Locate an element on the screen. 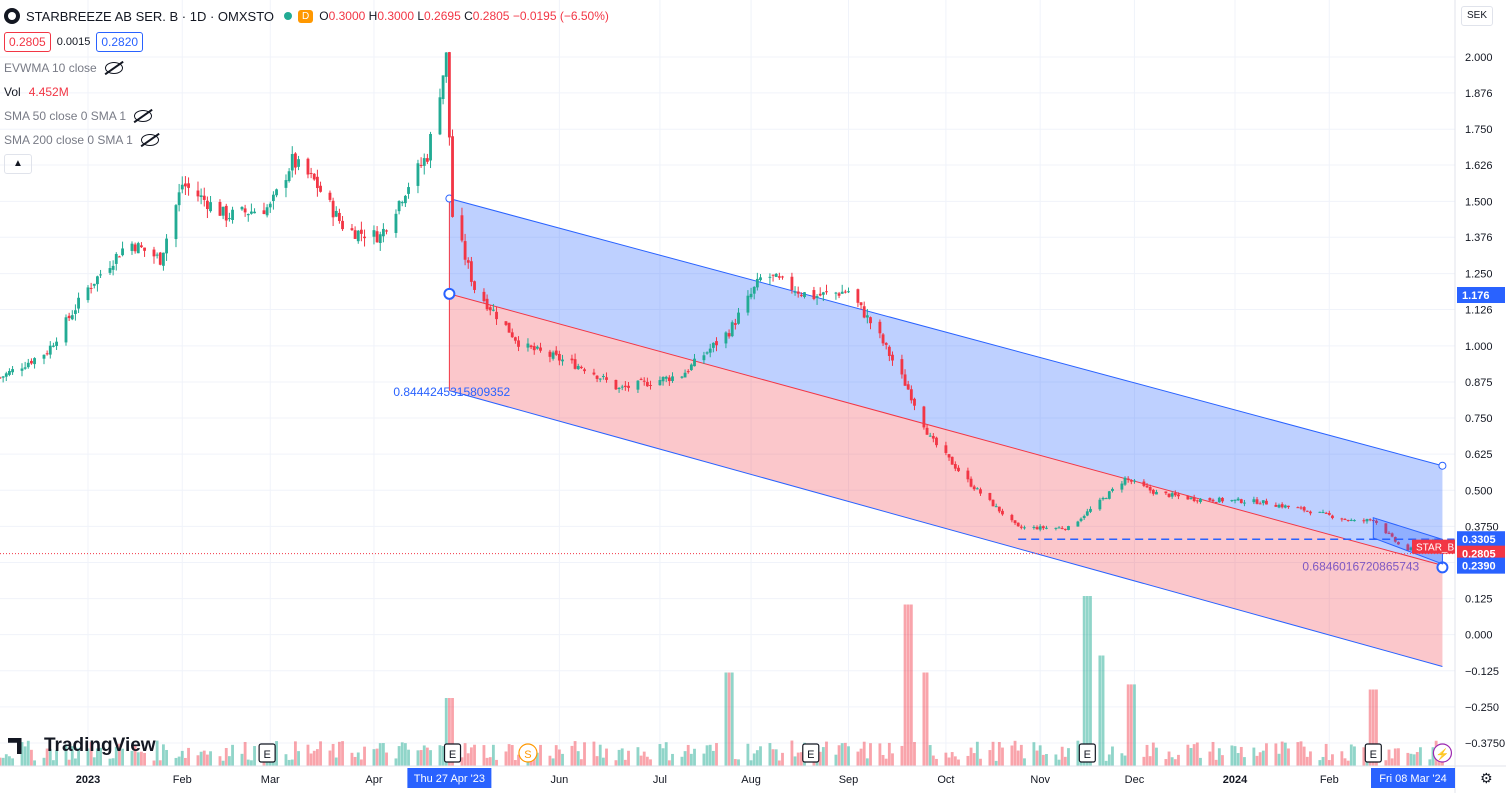 The height and width of the screenshot is (793, 1506). symbol-logo-icon is located at coordinates (12, 16).